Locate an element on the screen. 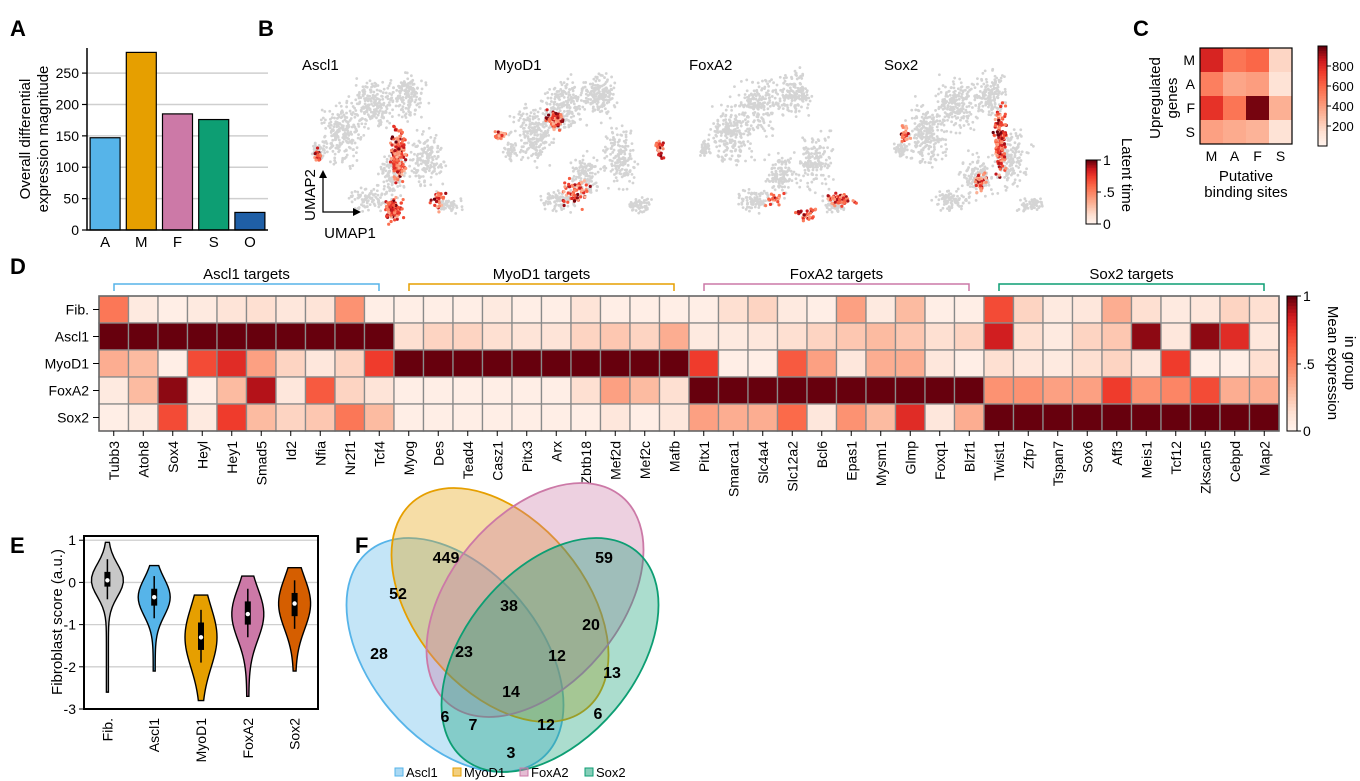 The image size is (1360, 781). umap-title: FoxA2 is located at coordinates (710, 65).